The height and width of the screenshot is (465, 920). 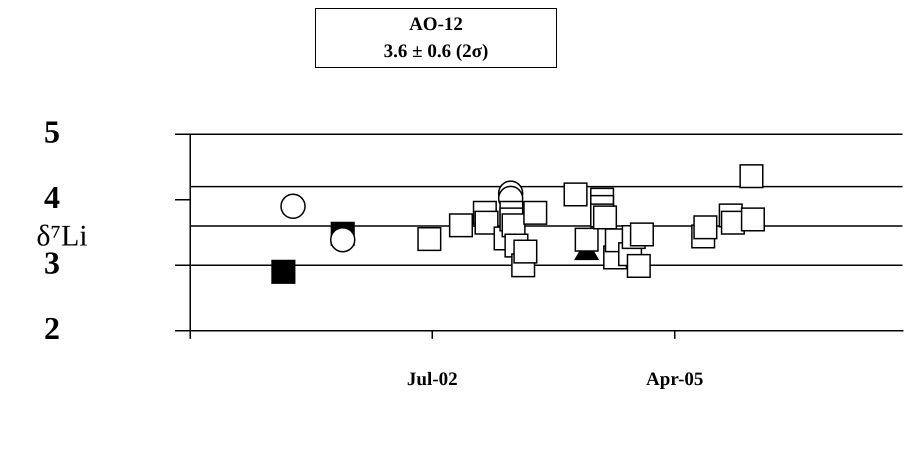 What do you see at coordinates (436, 52) in the screenshot?
I see `text: 3.6 ± 0.6 (2σ)` at bounding box center [436, 52].